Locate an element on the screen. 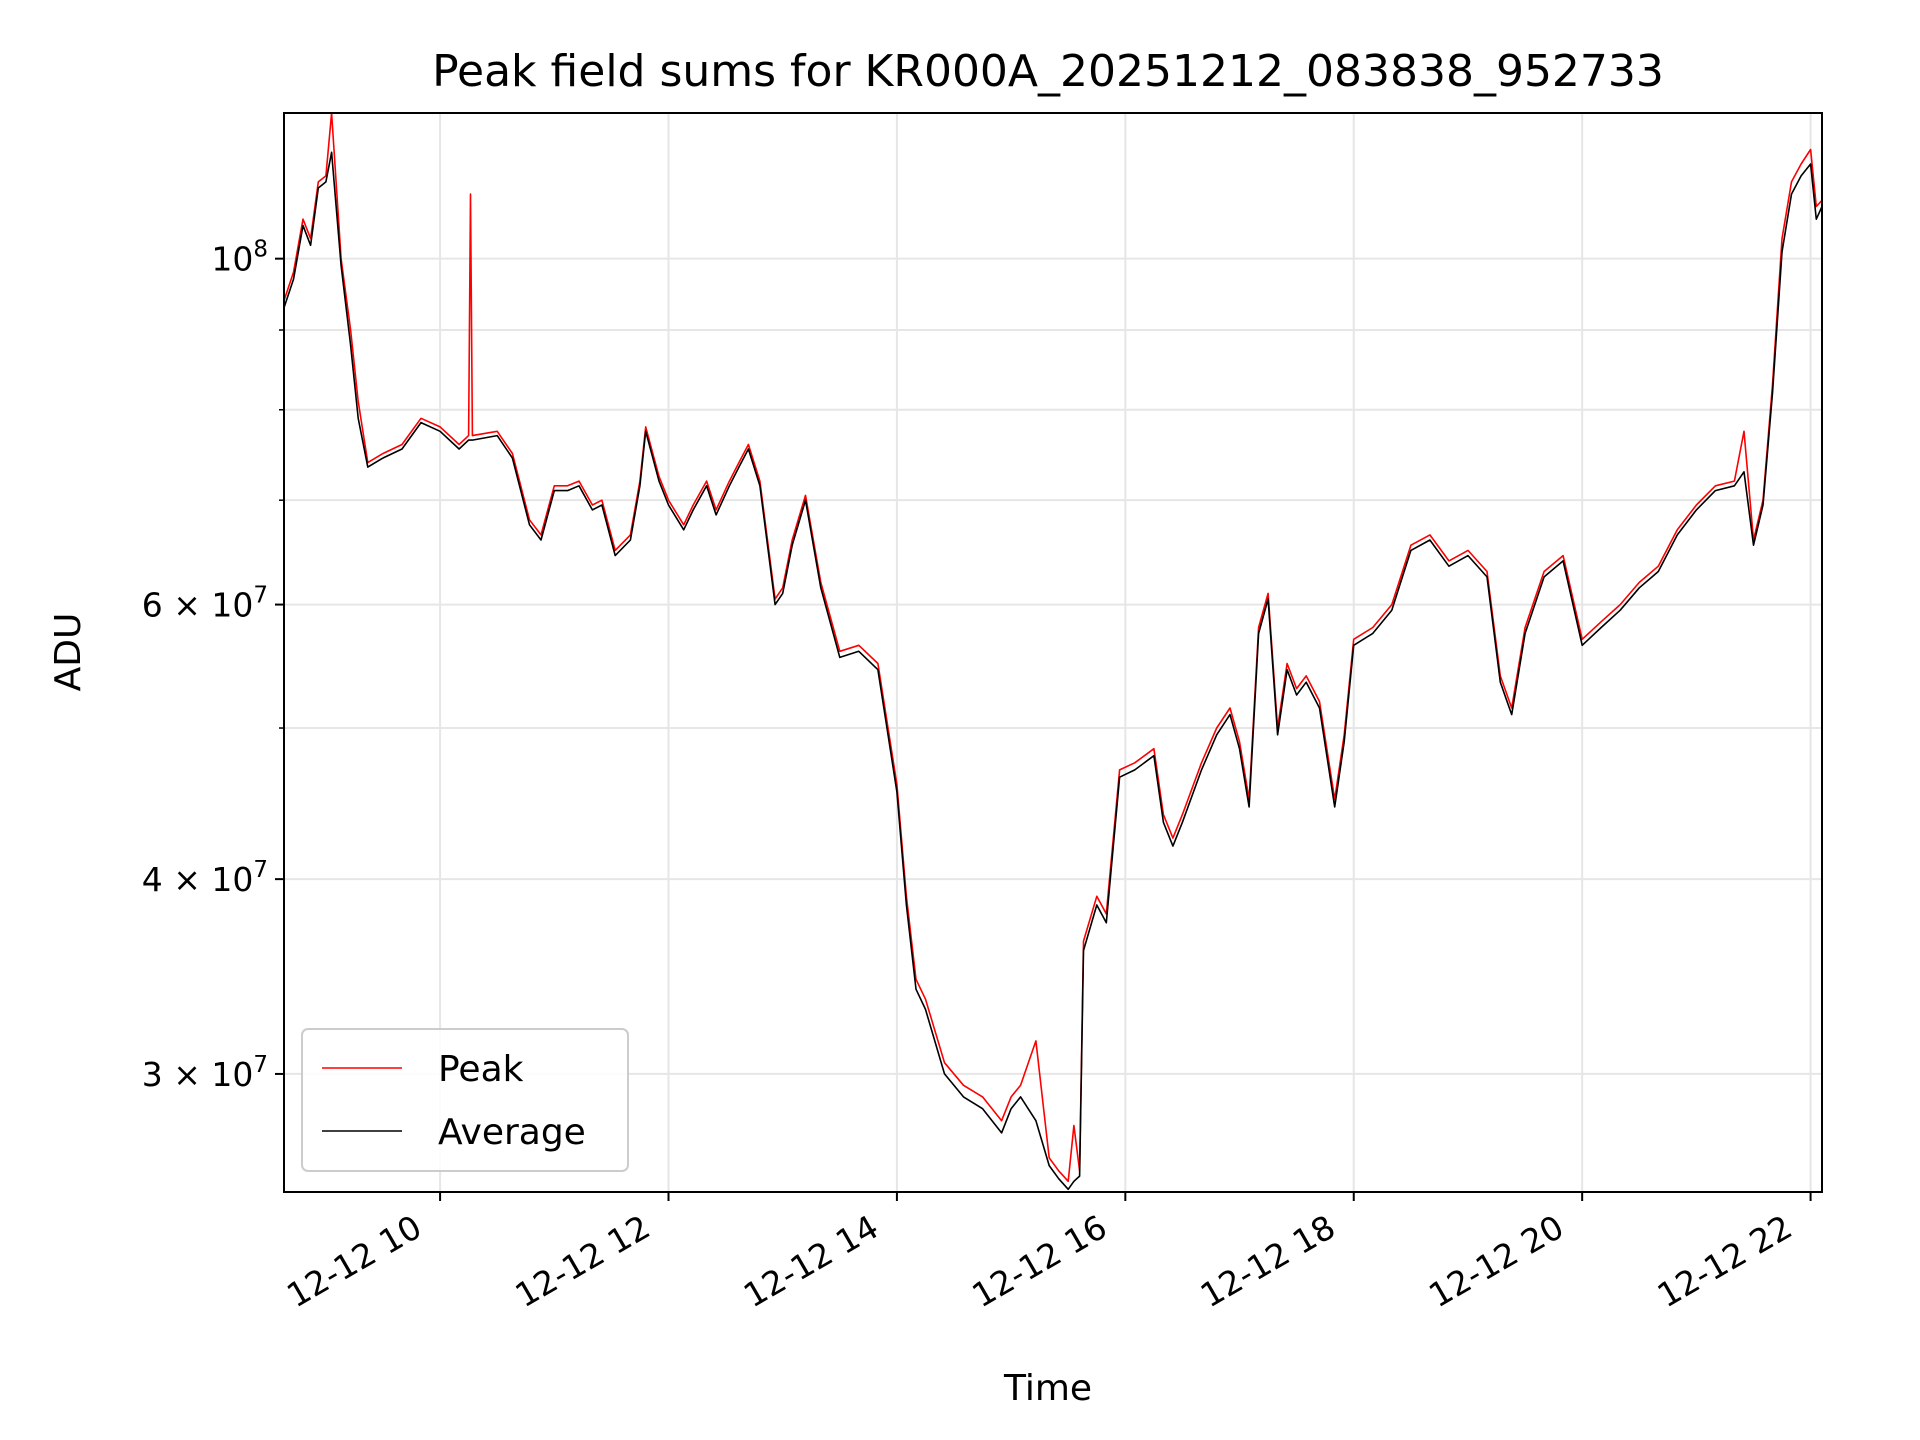 This screenshot has height=1440, width=1920. legend-box is located at coordinates (465, 1100).